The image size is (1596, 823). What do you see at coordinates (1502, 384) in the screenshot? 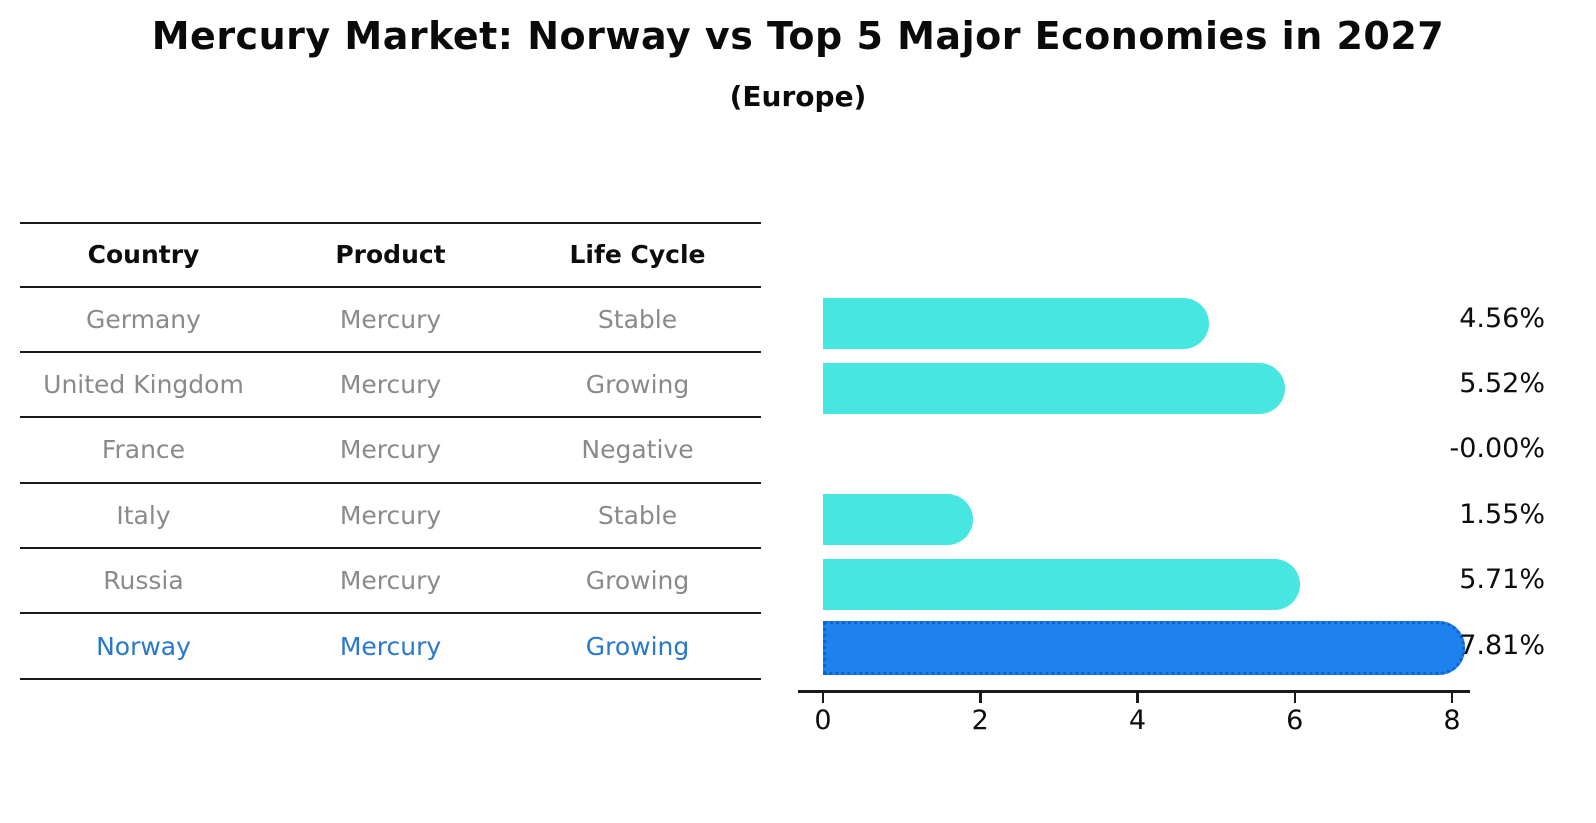
I see `value-label-united-kingdom: 5.52%` at bounding box center [1502, 384].